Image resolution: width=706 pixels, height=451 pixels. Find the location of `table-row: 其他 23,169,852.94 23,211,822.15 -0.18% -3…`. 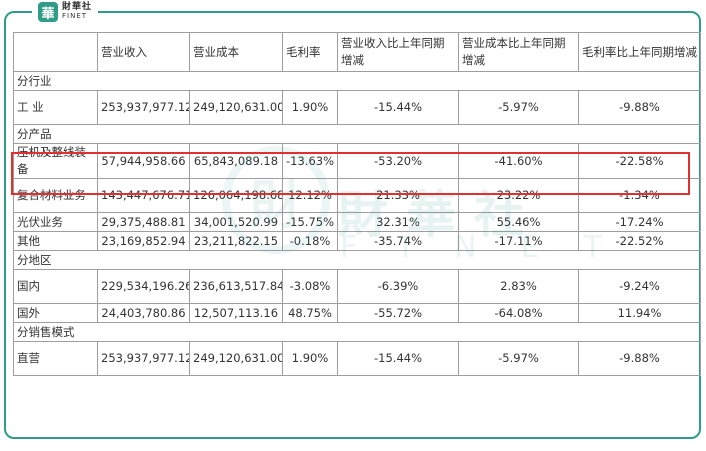

table-row: 其他 23,169,852.94 23,211,822.15 -0.18% -3… is located at coordinates (357, 241).